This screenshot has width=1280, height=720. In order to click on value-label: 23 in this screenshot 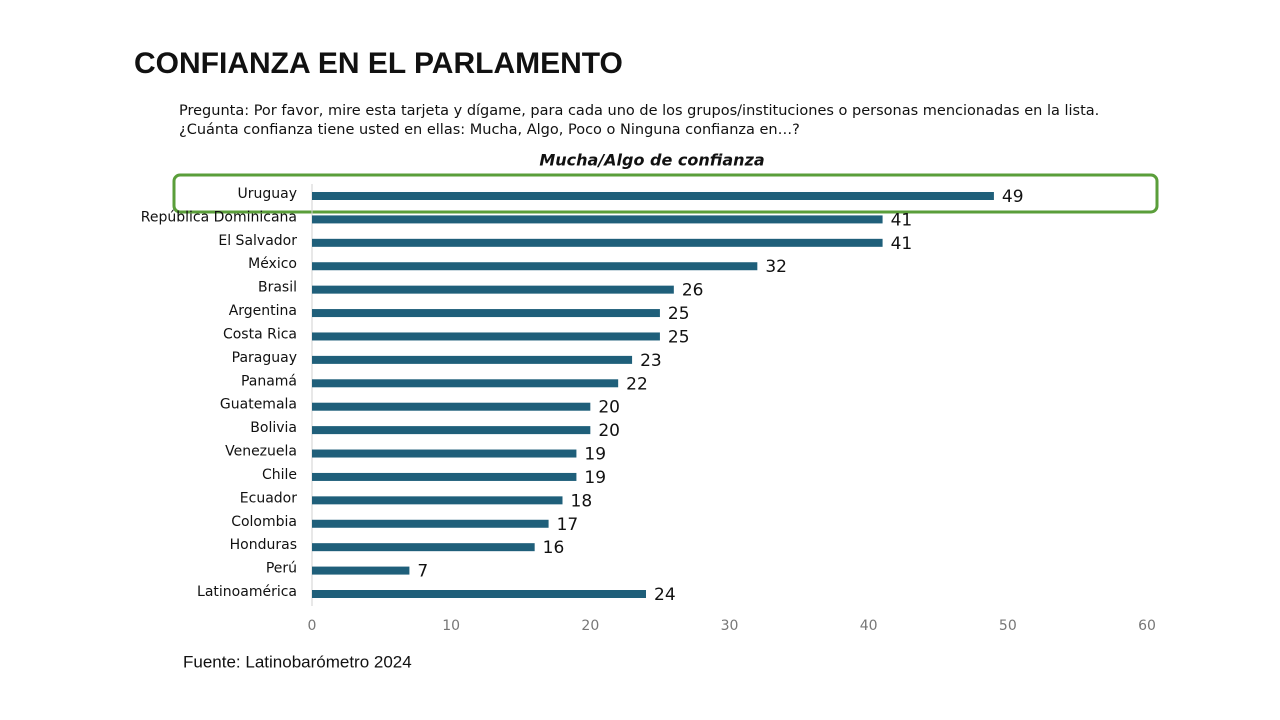, I will do `click(651, 361)`.